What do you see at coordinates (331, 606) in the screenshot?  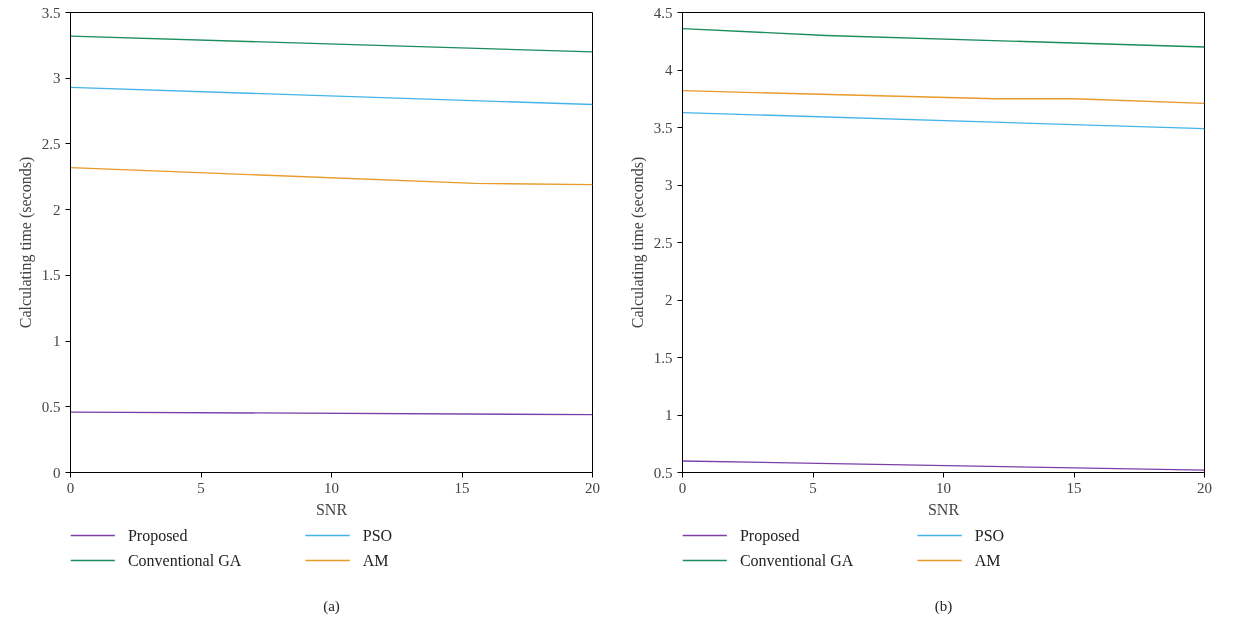 I see `text: (a)` at bounding box center [331, 606].